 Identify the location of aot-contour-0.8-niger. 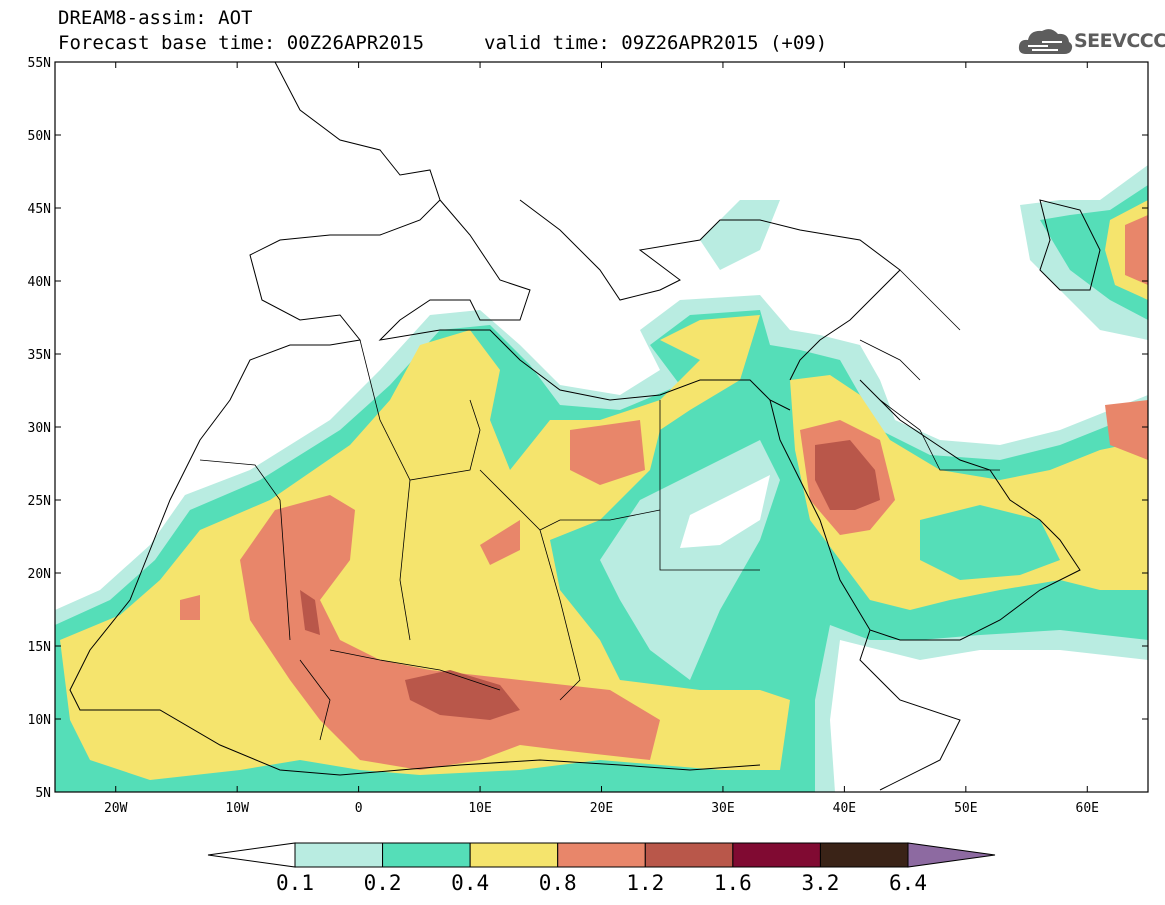
(500, 542).